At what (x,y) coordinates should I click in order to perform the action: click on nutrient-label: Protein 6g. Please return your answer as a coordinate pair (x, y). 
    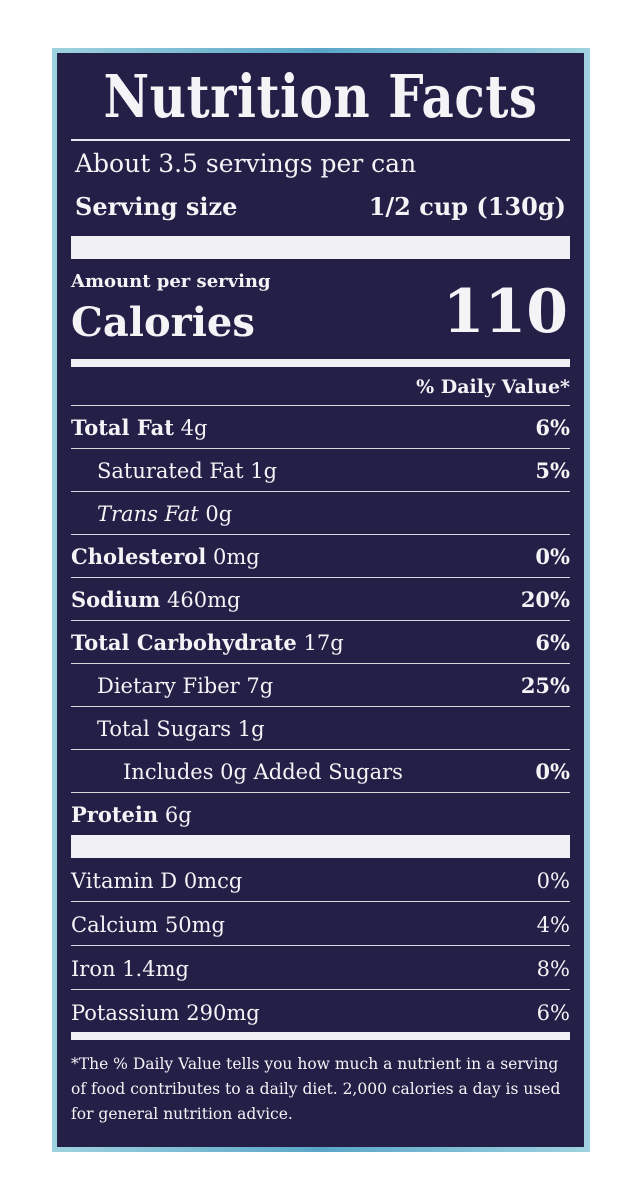
    Looking at the image, I should click on (131, 814).